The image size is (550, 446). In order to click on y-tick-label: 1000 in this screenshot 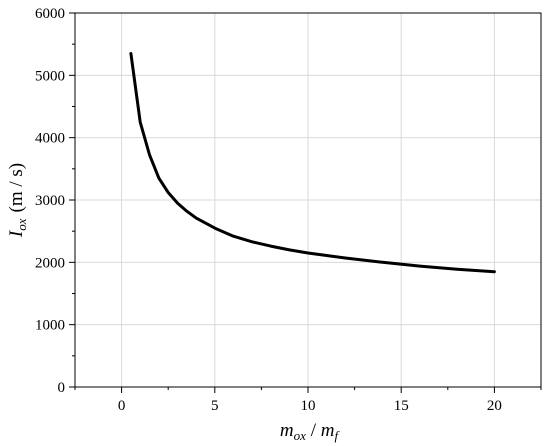, I will do `click(50, 326)`.